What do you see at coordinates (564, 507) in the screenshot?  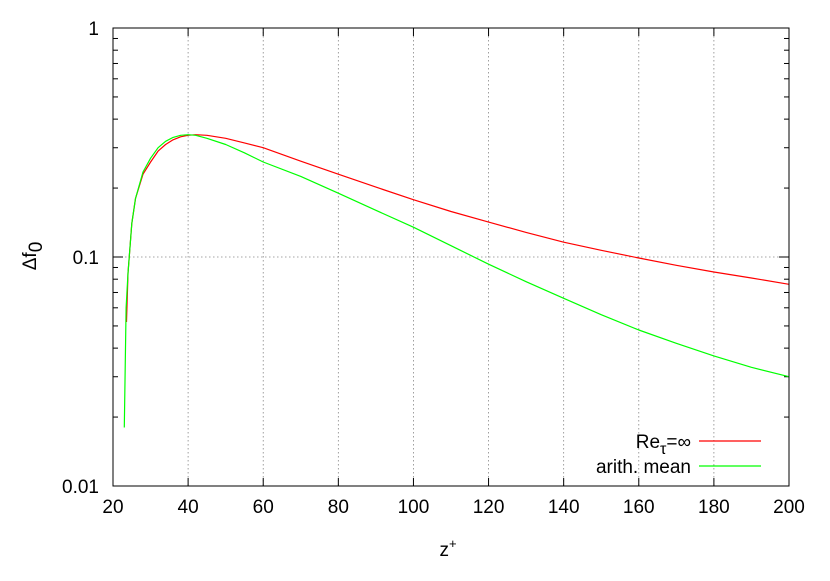 I see `x-tick-label: 140` at bounding box center [564, 507].